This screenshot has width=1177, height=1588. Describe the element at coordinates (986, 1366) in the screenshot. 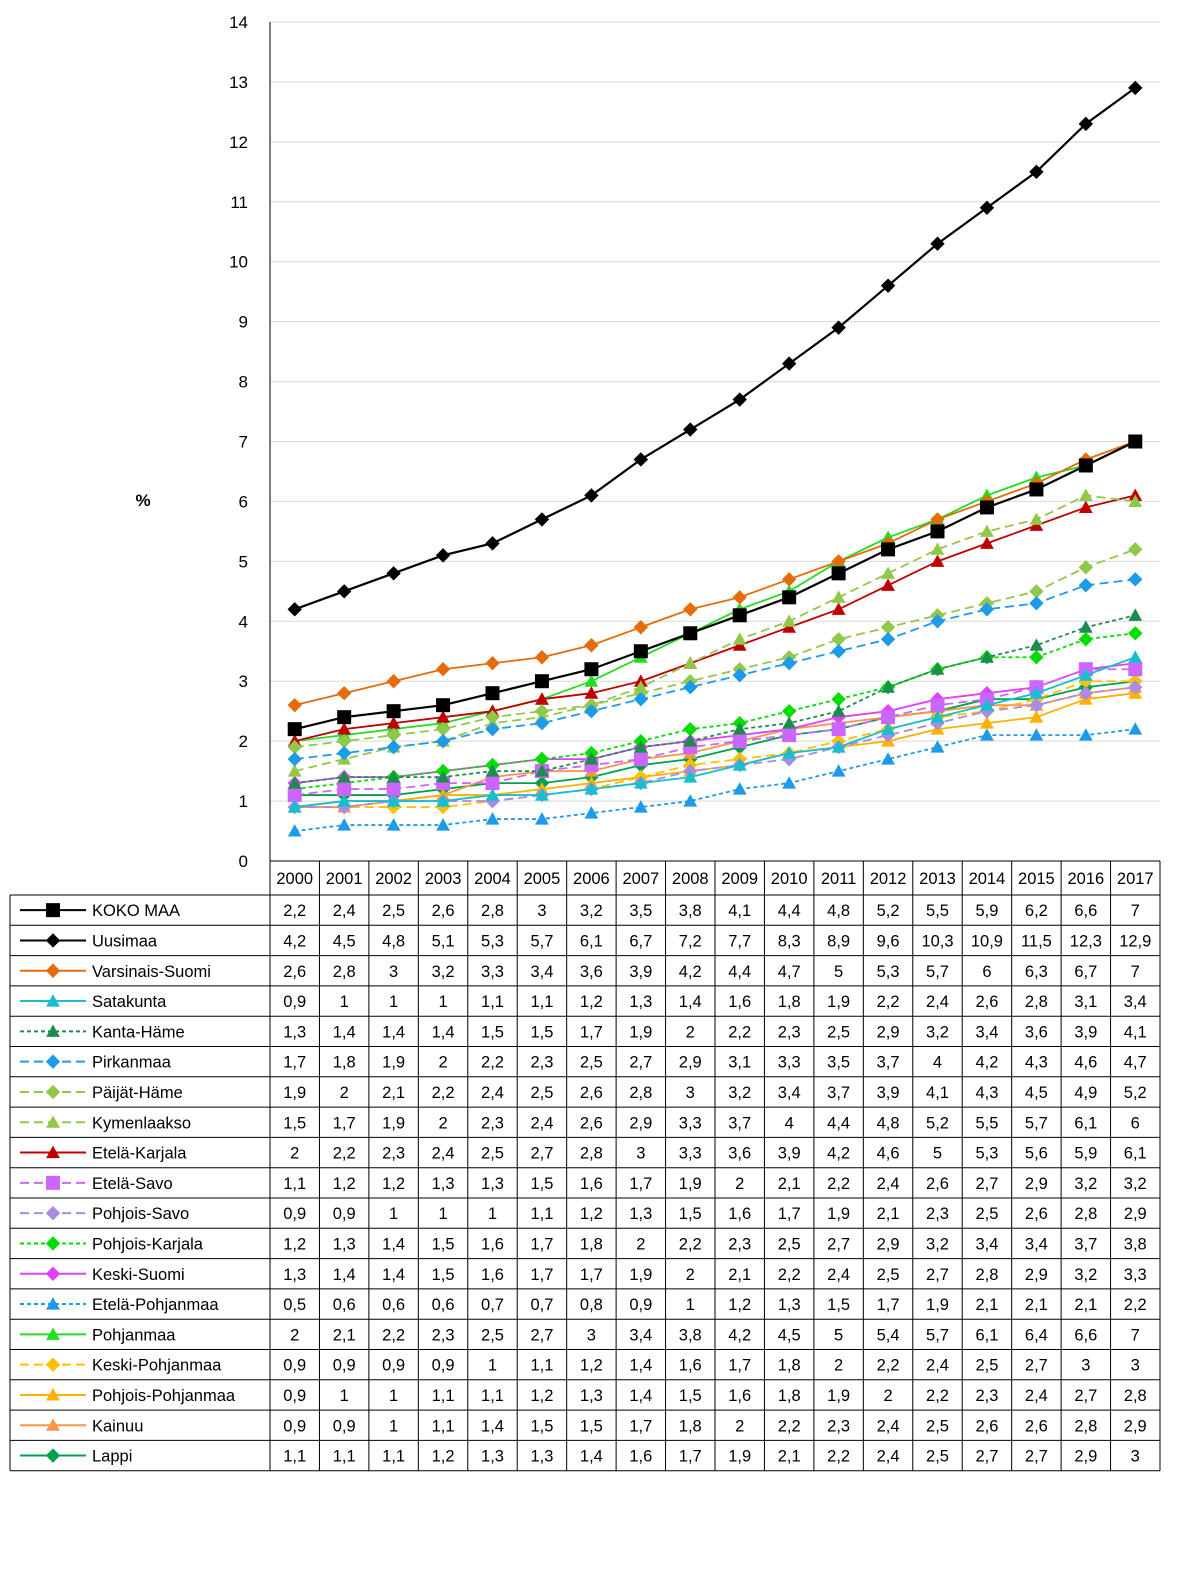

I see `table-cell-value: 2,5` at that location.